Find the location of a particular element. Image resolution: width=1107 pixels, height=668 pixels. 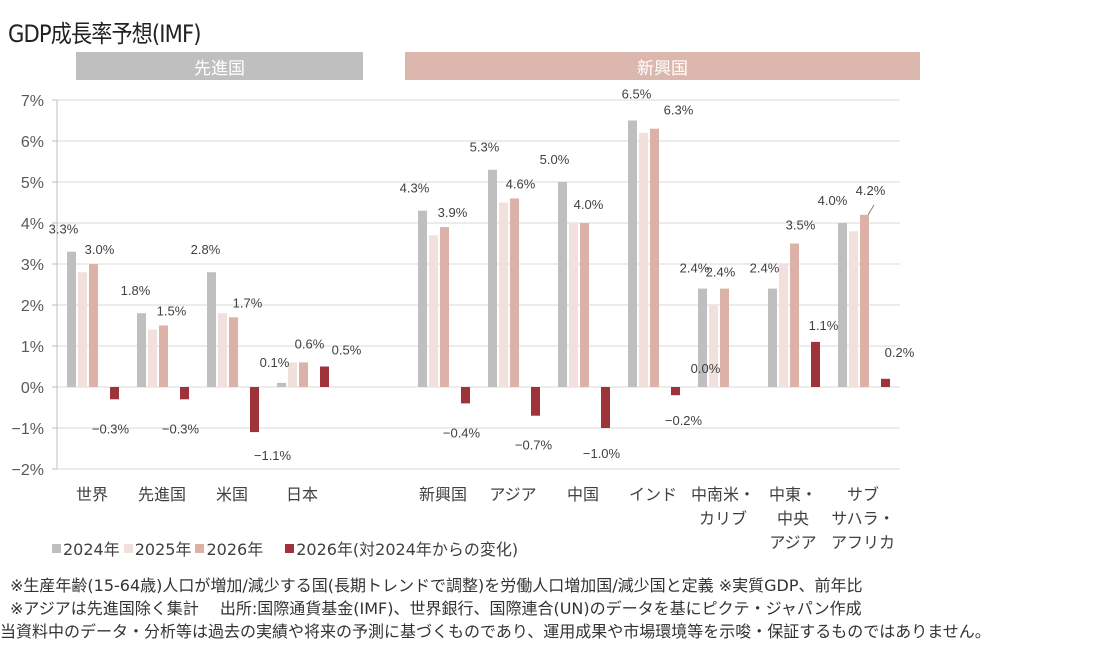

legend-label-2024: 2024年 is located at coordinates (91, 549).